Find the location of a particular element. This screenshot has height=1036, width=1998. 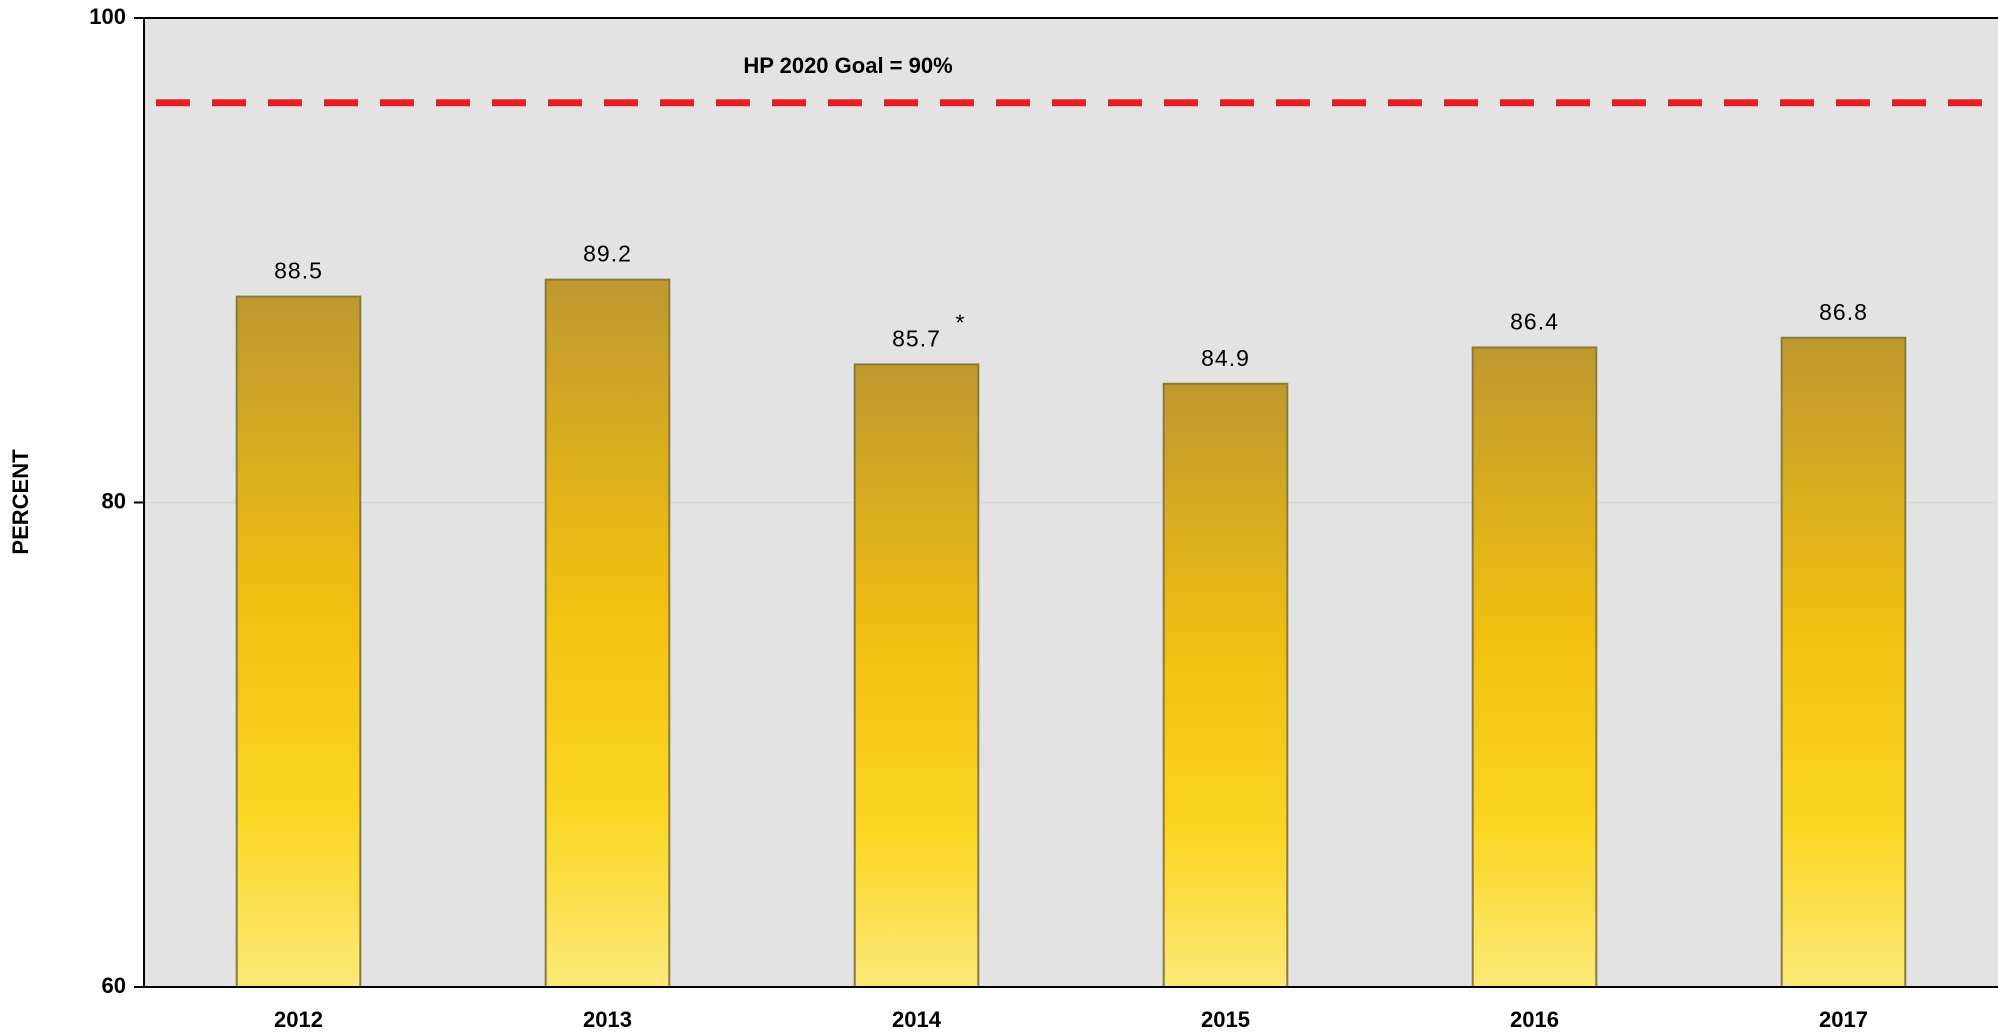

x-tick-label: 2013 is located at coordinates (607, 1019).